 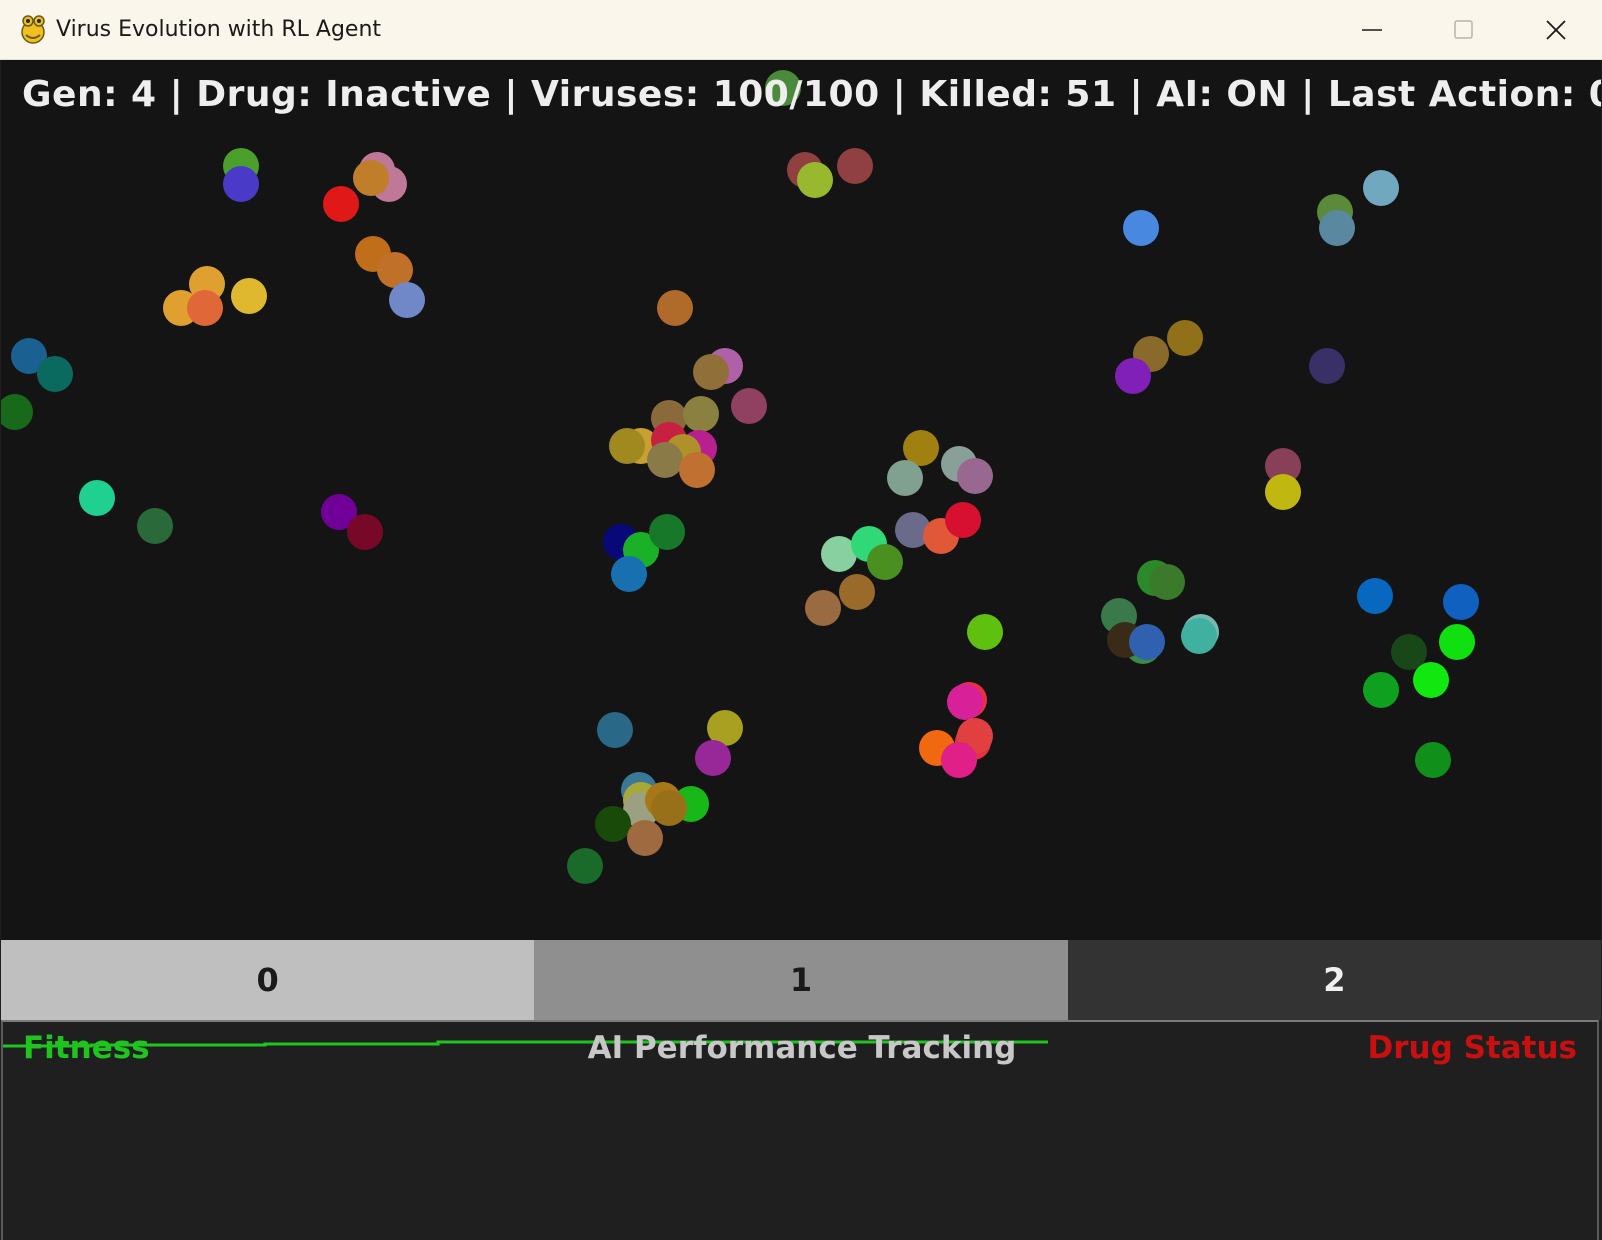 I want to click on close-icon, so click(x=1556, y=30).